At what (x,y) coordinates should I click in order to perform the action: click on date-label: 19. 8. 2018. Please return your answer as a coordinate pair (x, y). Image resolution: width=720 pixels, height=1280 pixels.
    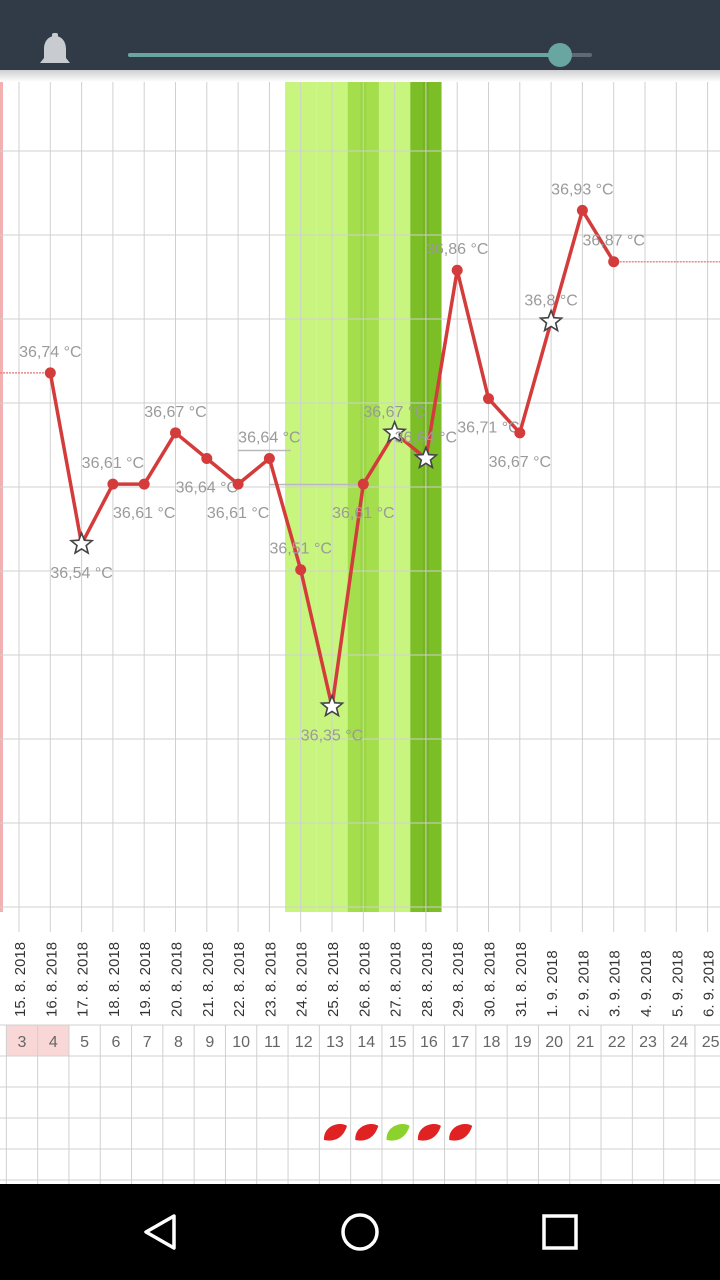
    Looking at the image, I should click on (145, 979).